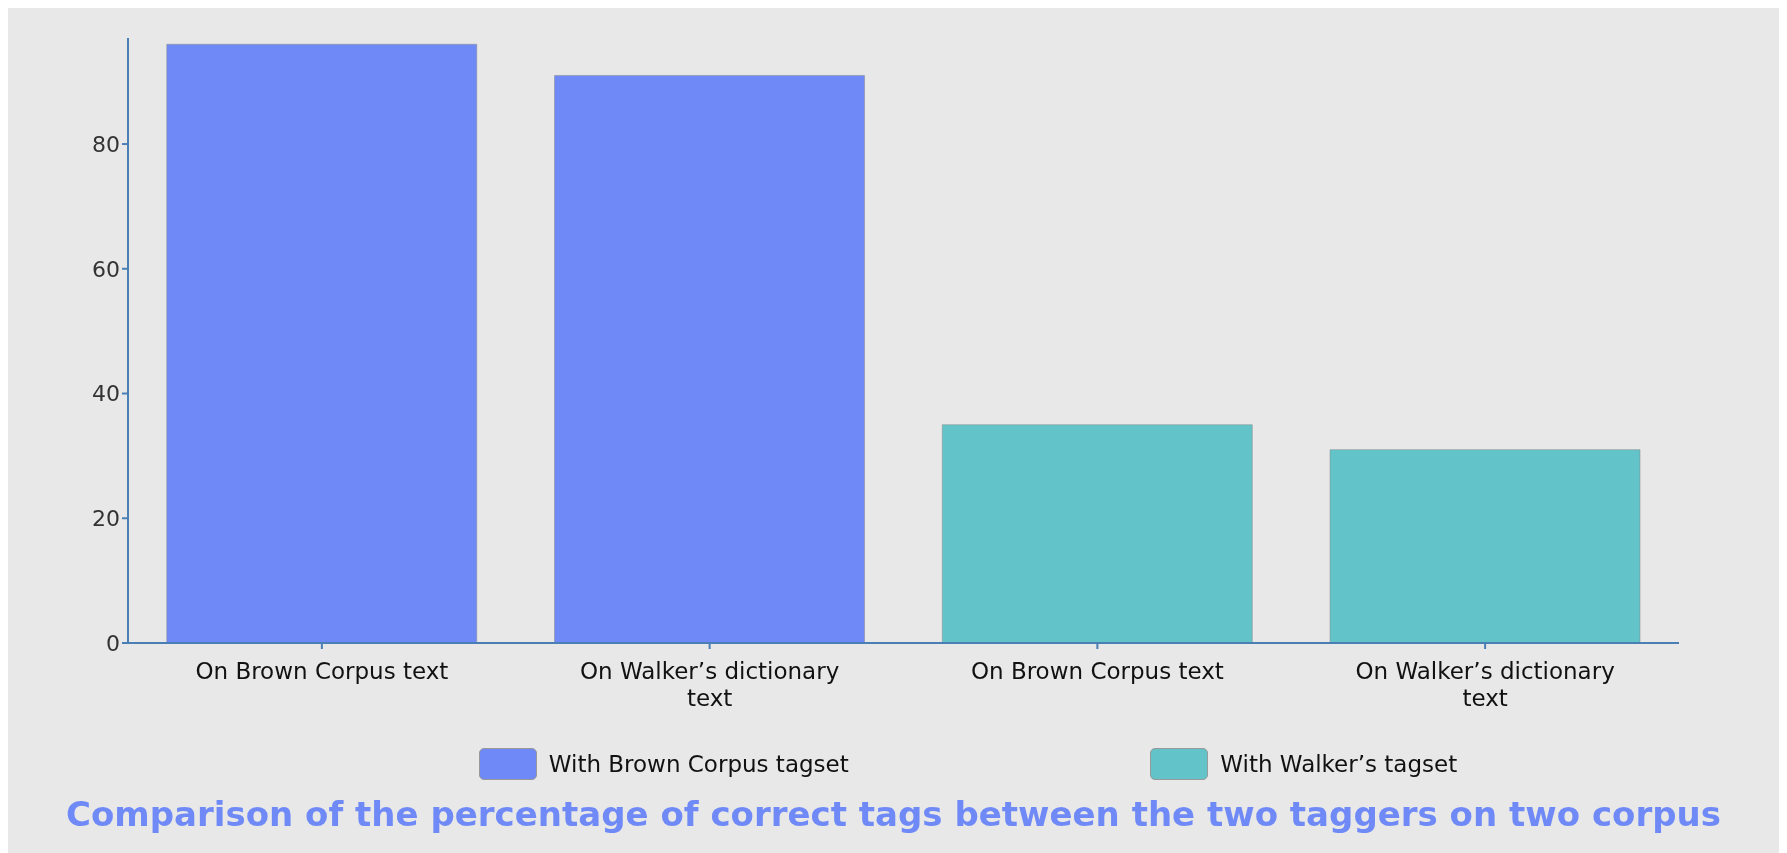 This screenshot has height=853, width=1787. Describe the element at coordinates (106, 394) in the screenshot. I see `y-tick-label: 40` at that location.